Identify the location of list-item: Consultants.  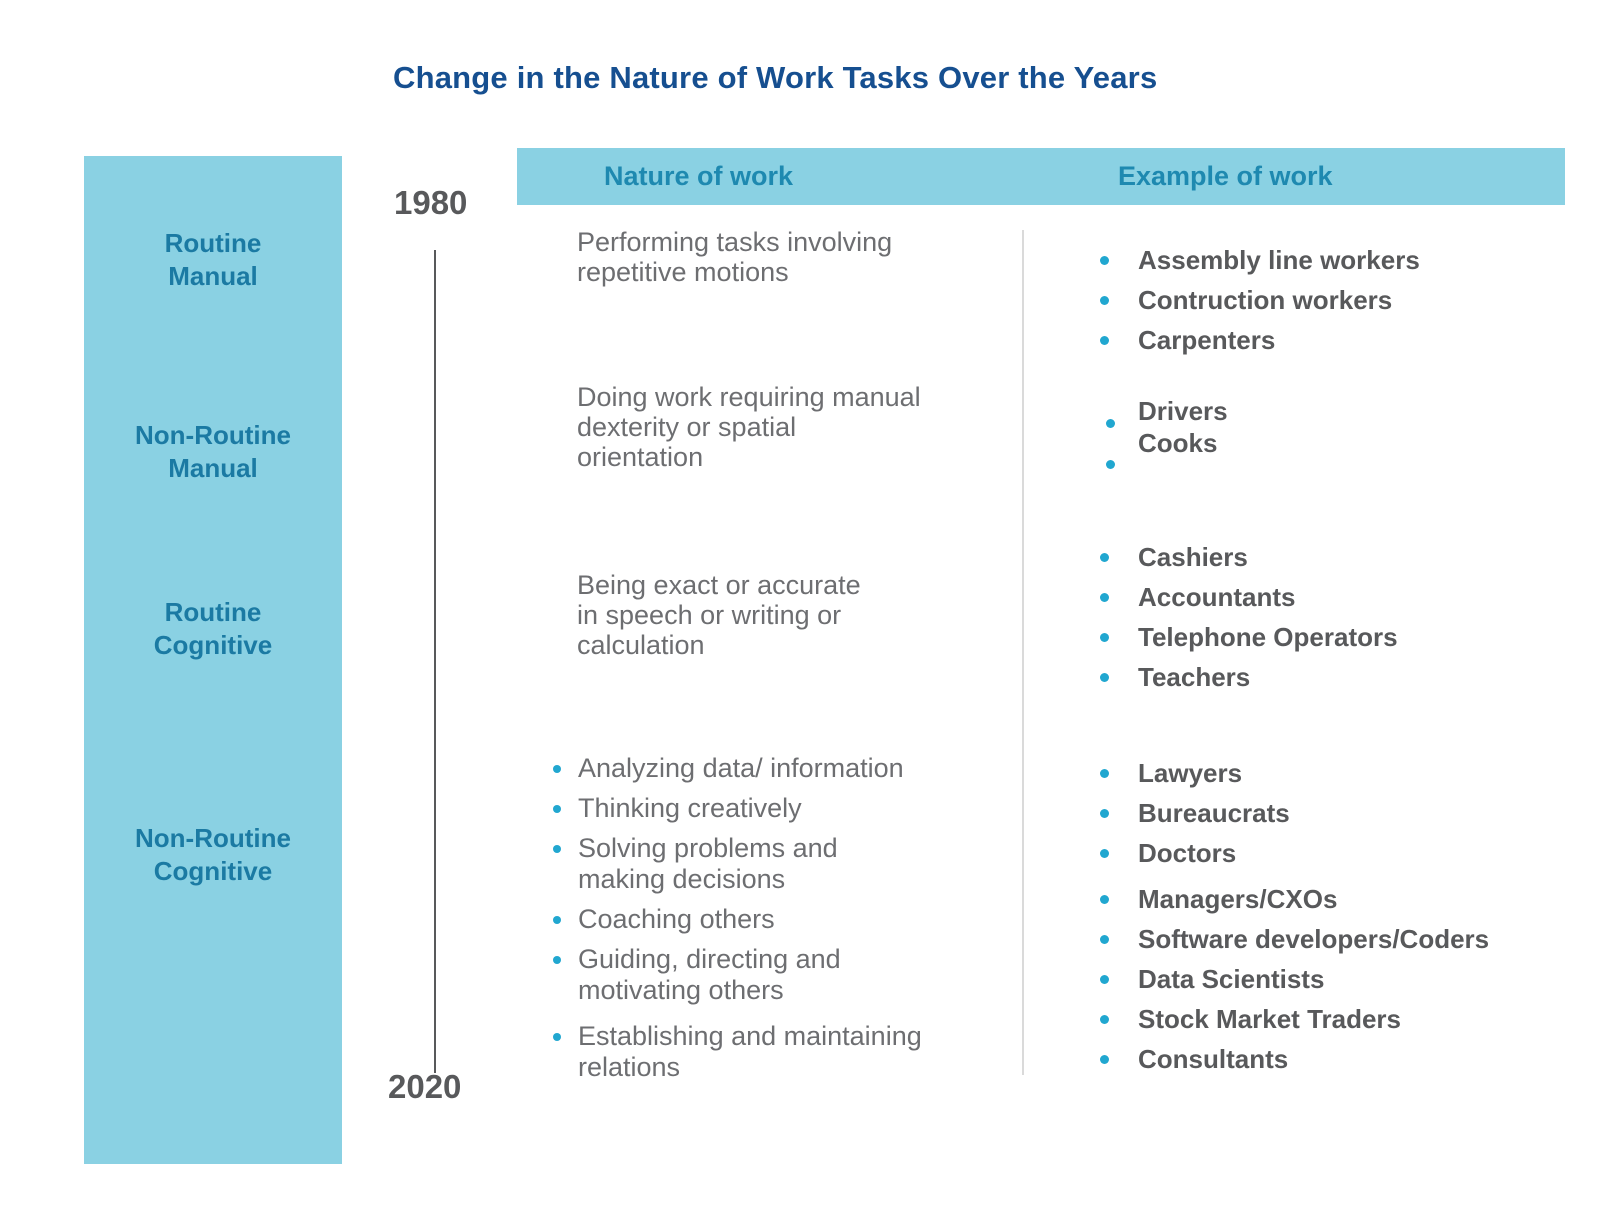
(1340, 1059).